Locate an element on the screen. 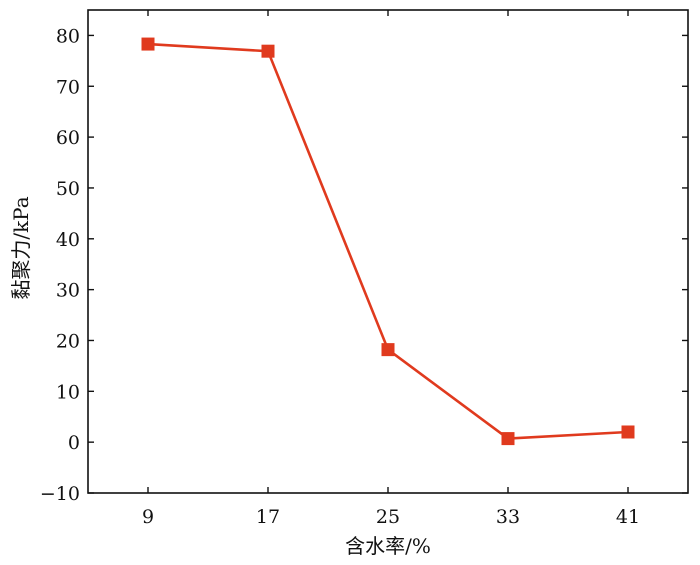  y-tick-label: 70 is located at coordinates (68, 87).